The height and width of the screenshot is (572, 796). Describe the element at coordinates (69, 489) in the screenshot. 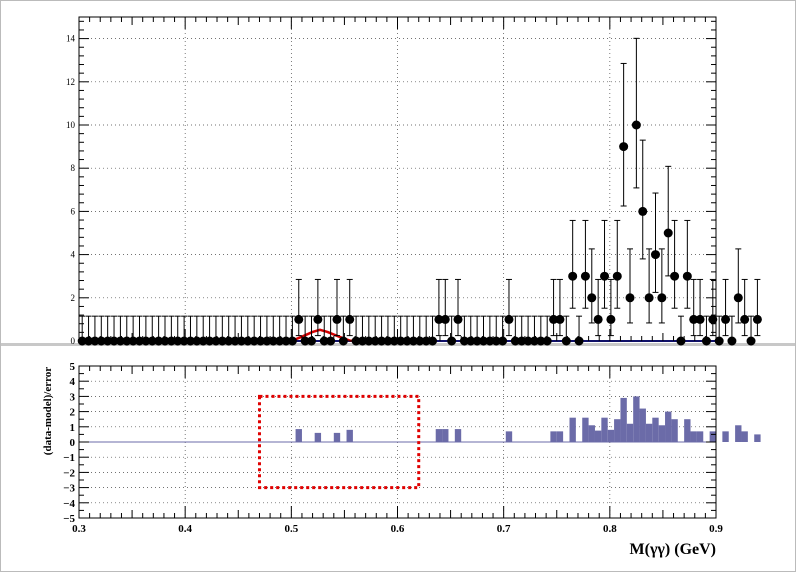

I see `bottom-y-tick-label: −3` at that location.